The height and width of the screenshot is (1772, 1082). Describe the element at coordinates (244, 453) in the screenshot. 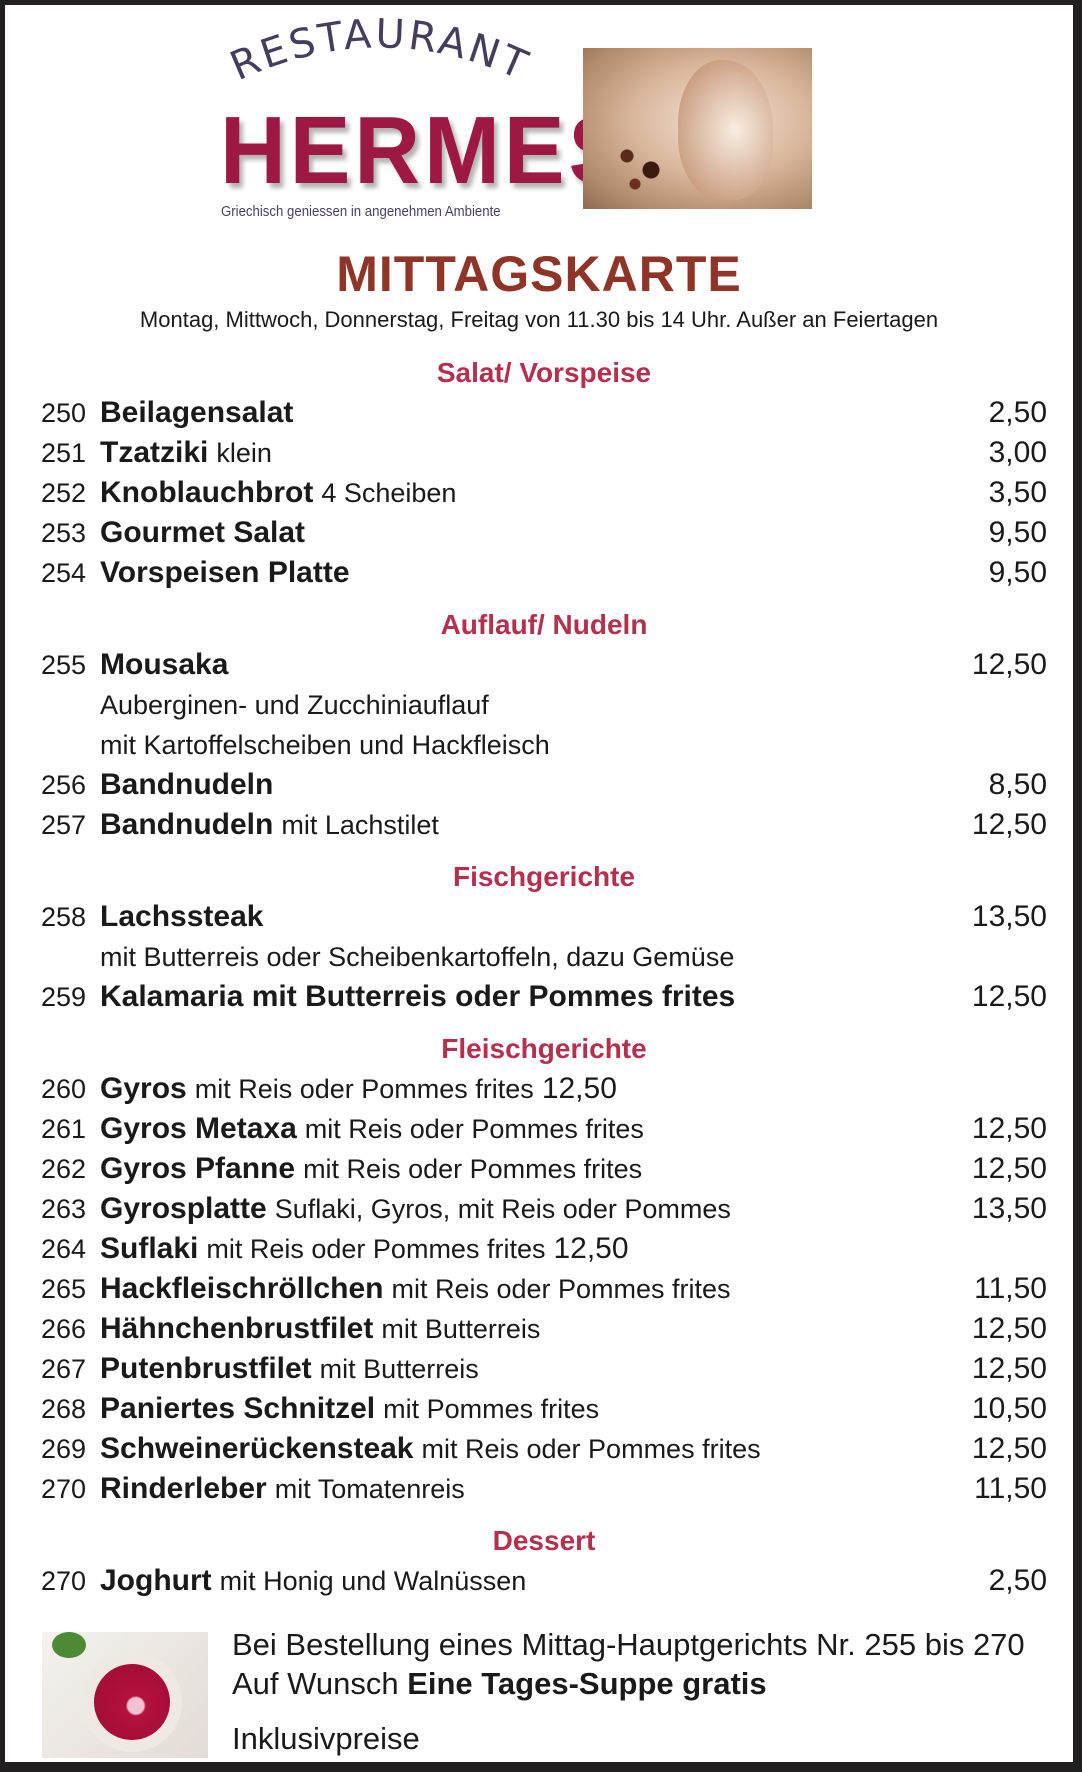

I see `item-description: klein` at that location.